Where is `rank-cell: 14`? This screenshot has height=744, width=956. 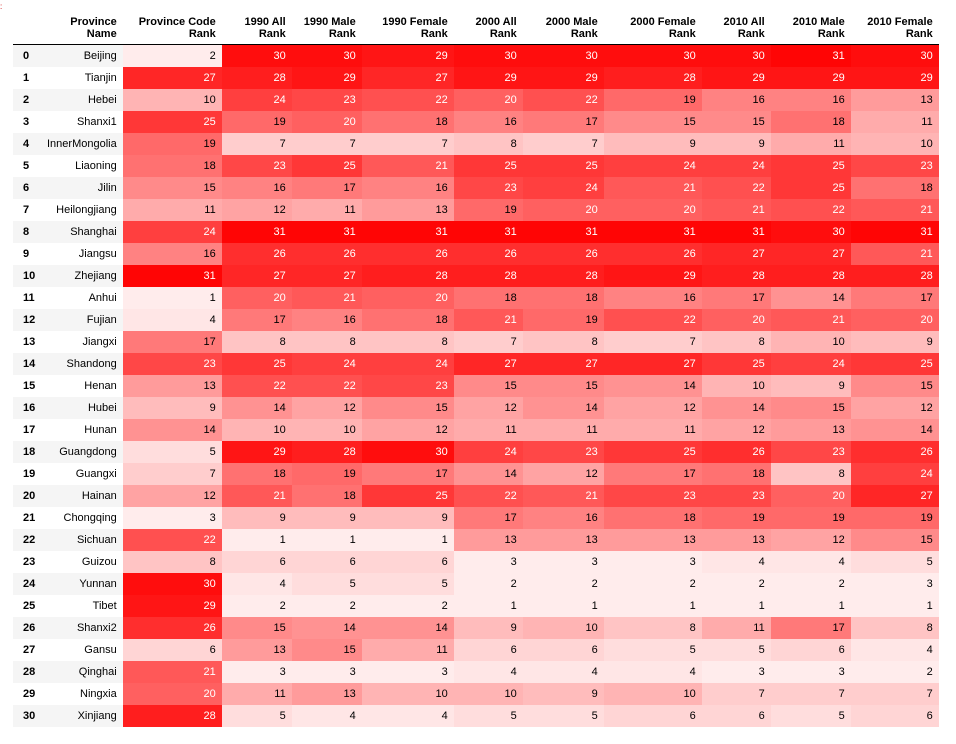 rank-cell: 14 is located at coordinates (810, 298).